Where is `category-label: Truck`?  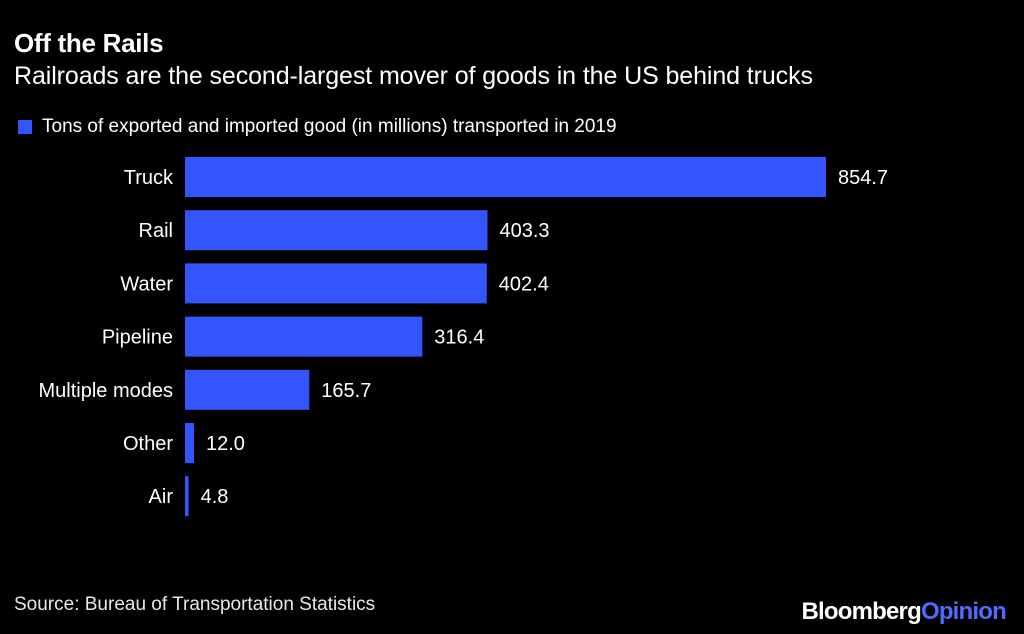
category-label: Truck is located at coordinates (149, 178).